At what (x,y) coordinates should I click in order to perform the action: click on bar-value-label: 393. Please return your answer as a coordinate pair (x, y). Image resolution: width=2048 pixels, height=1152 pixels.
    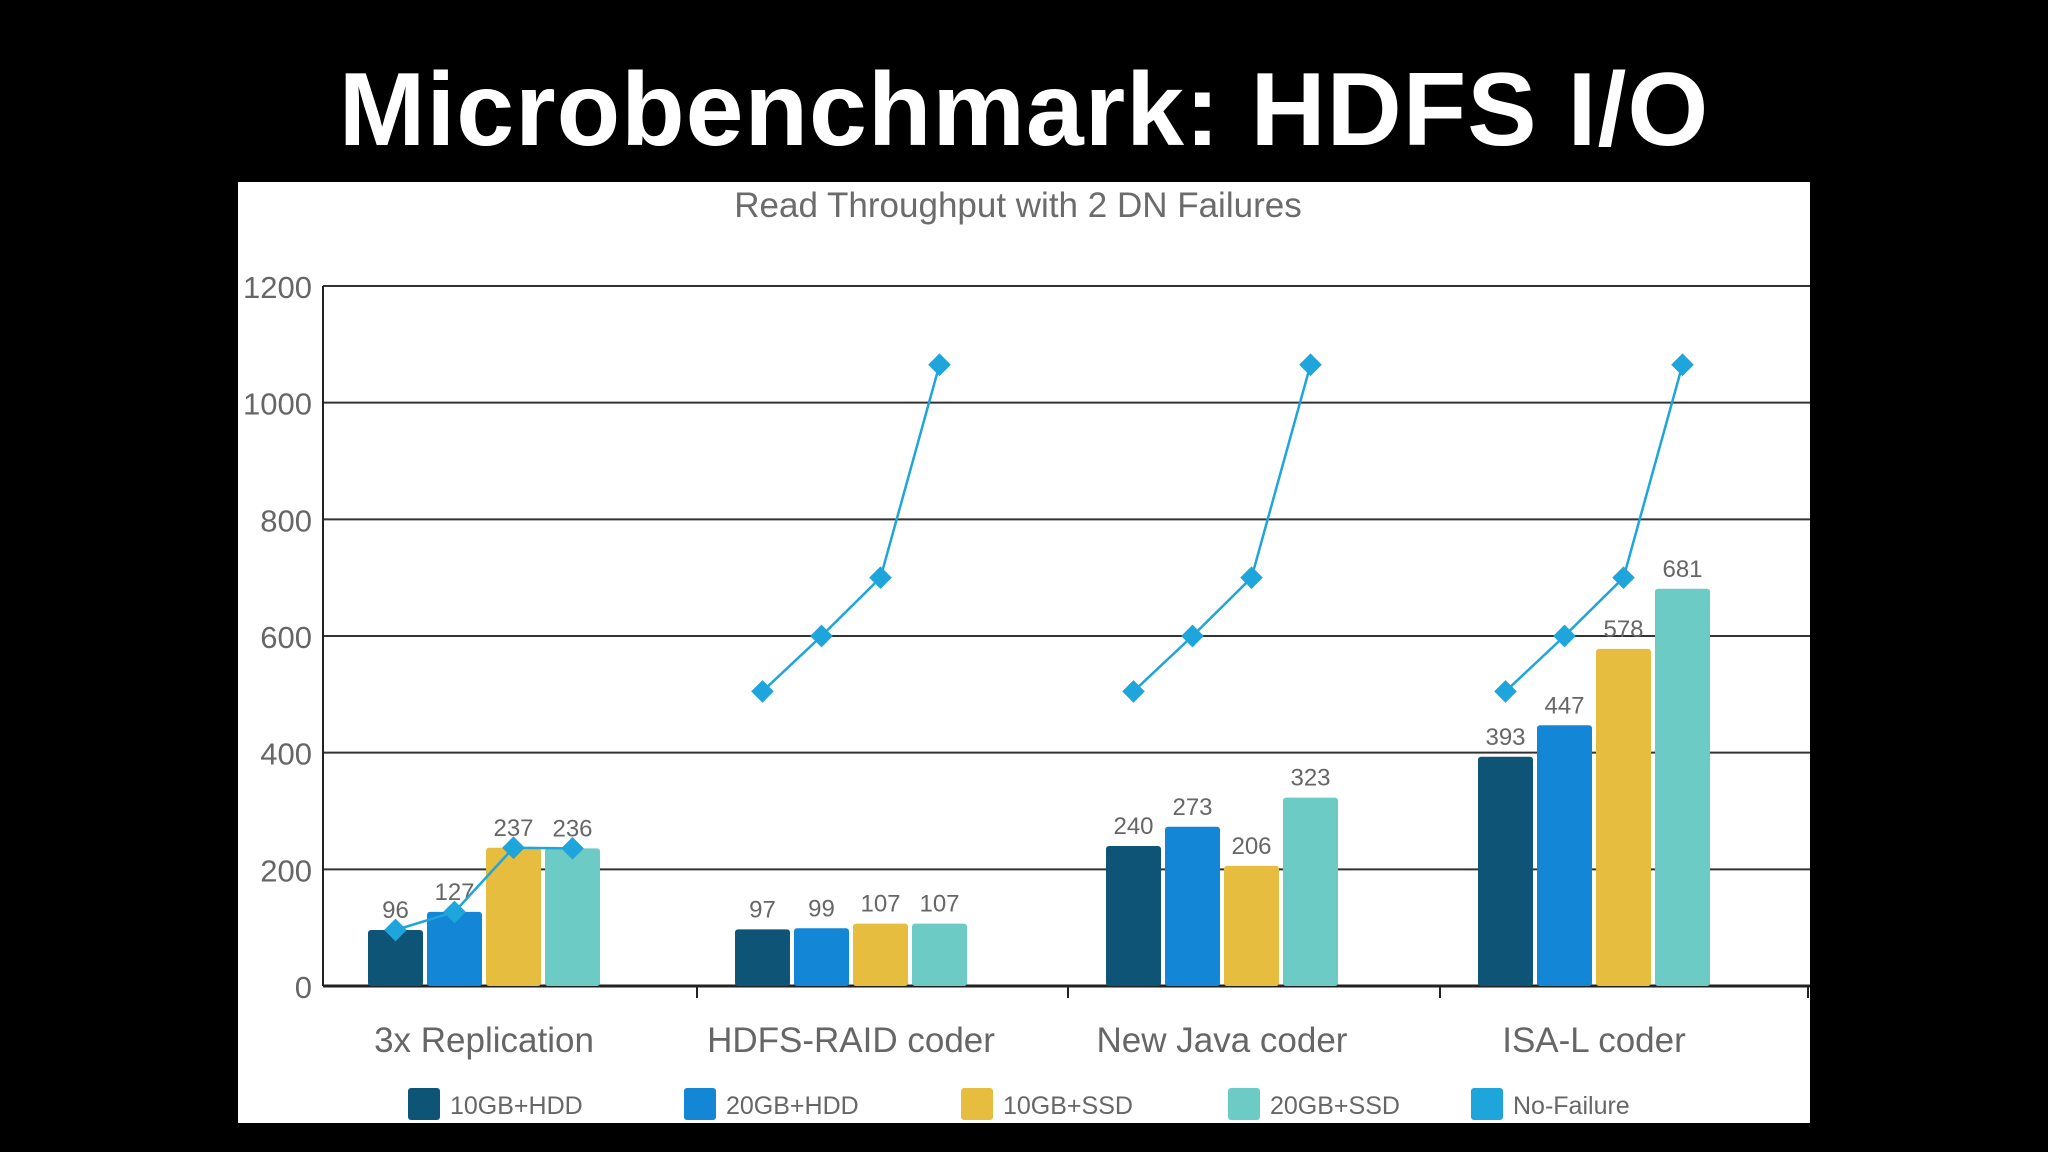
    Looking at the image, I should click on (1505, 737).